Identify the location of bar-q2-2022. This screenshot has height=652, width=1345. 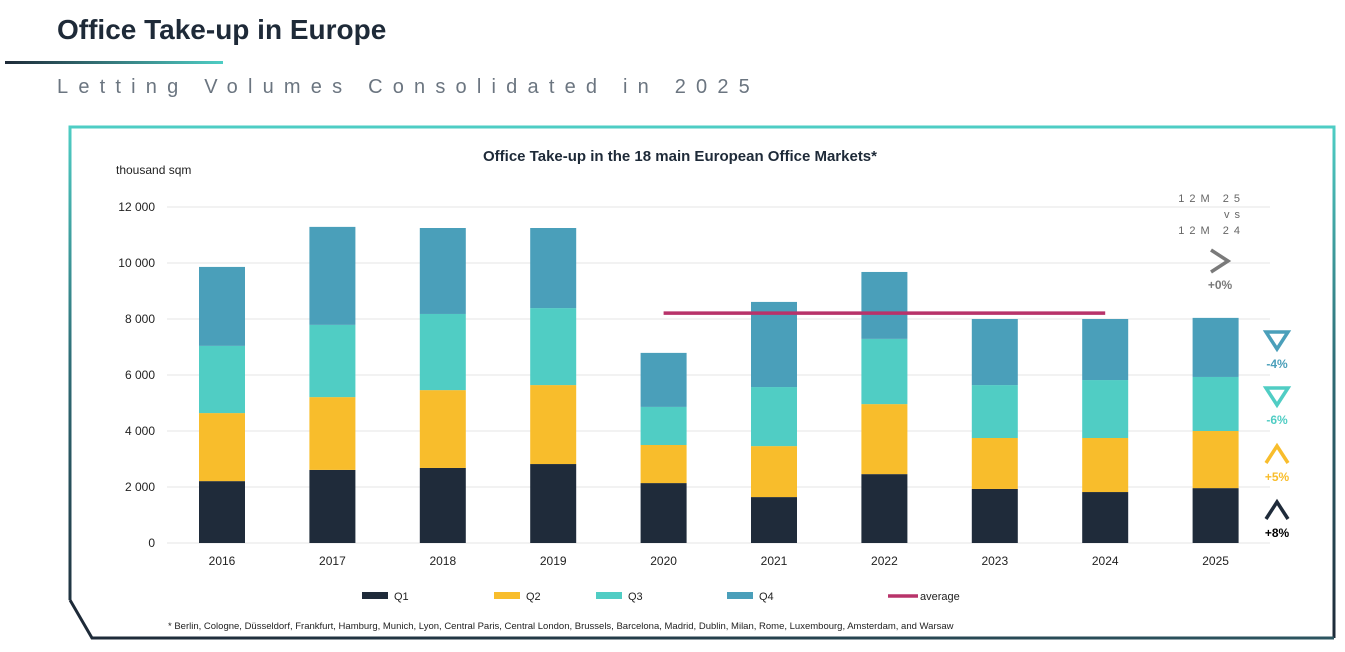
(884, 439).